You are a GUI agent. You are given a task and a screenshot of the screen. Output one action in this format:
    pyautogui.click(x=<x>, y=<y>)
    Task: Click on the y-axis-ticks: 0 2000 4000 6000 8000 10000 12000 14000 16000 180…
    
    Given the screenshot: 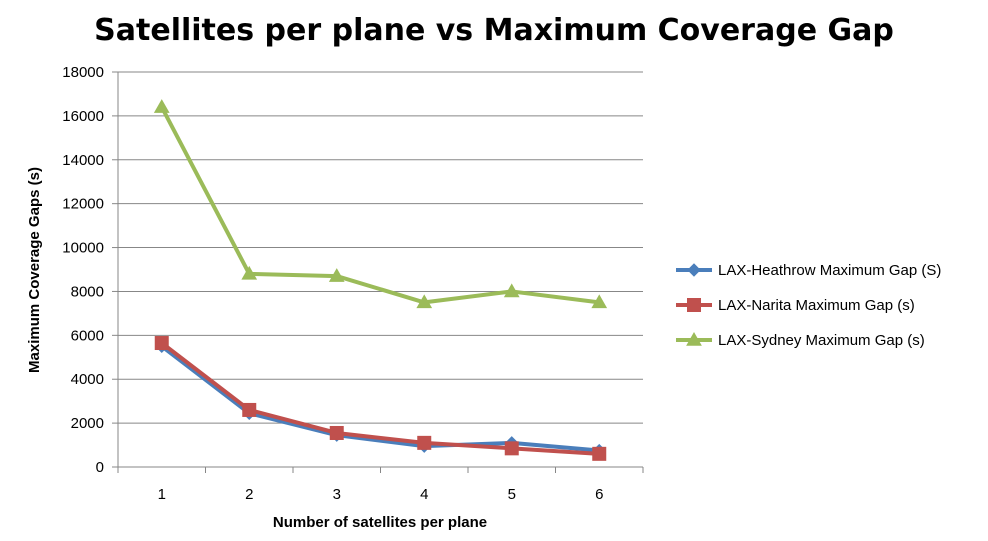 What is the action you would take?
    pyautogui.click(x=90, y=270)
    